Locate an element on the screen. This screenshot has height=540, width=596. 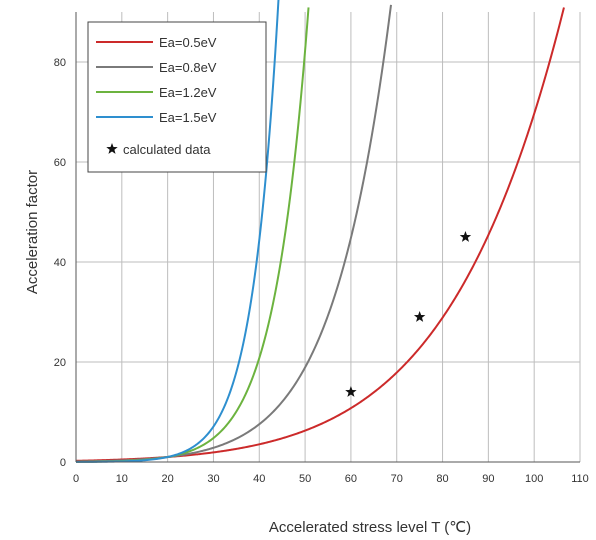
legend-star-marker is located at coordinates (112, 148).